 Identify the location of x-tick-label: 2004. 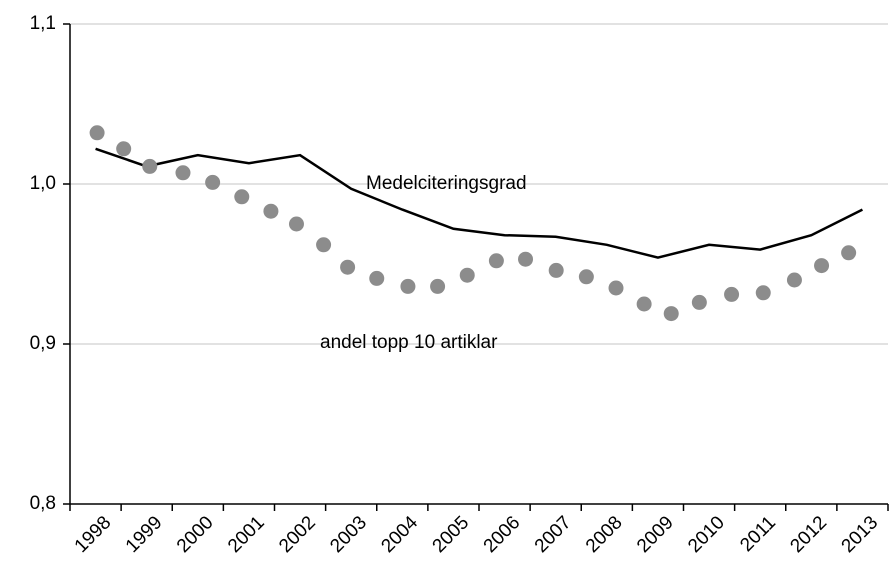
(399, 534).